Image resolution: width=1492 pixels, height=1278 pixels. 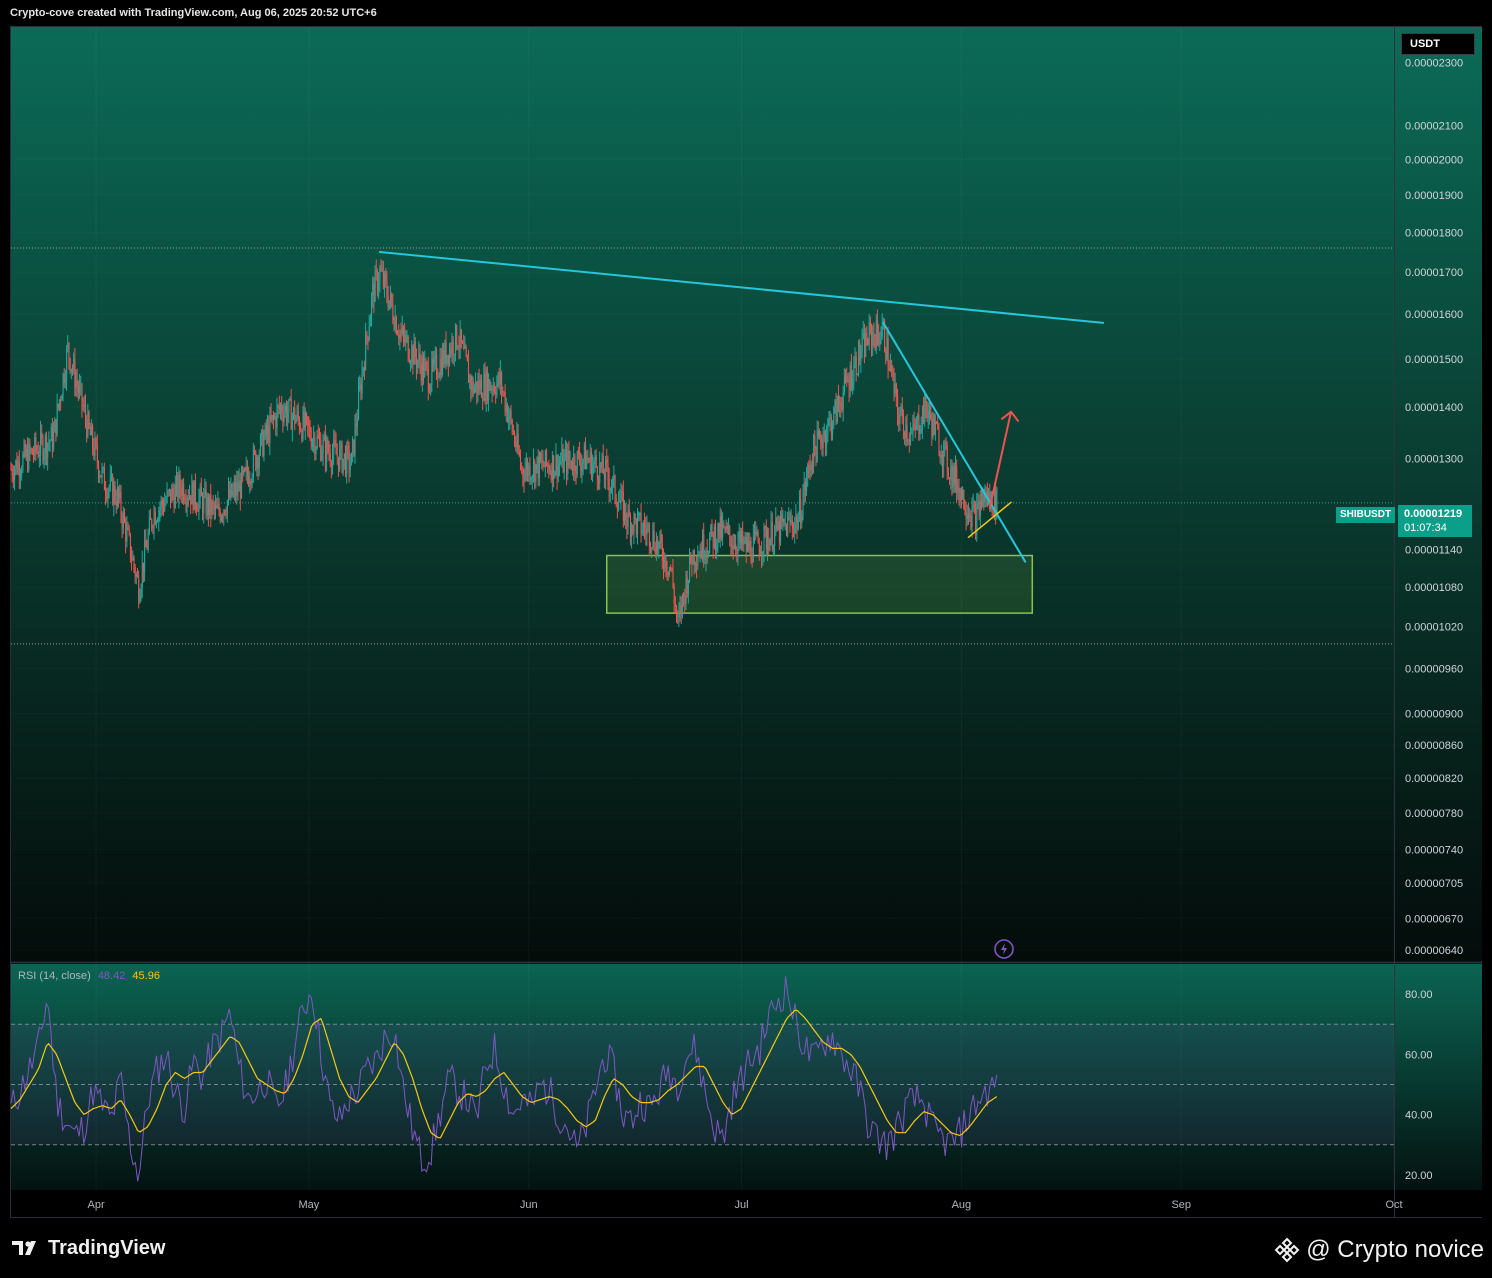 I want to click on tradingview-logo-text: TradingView, so click(x=107, y=1247).